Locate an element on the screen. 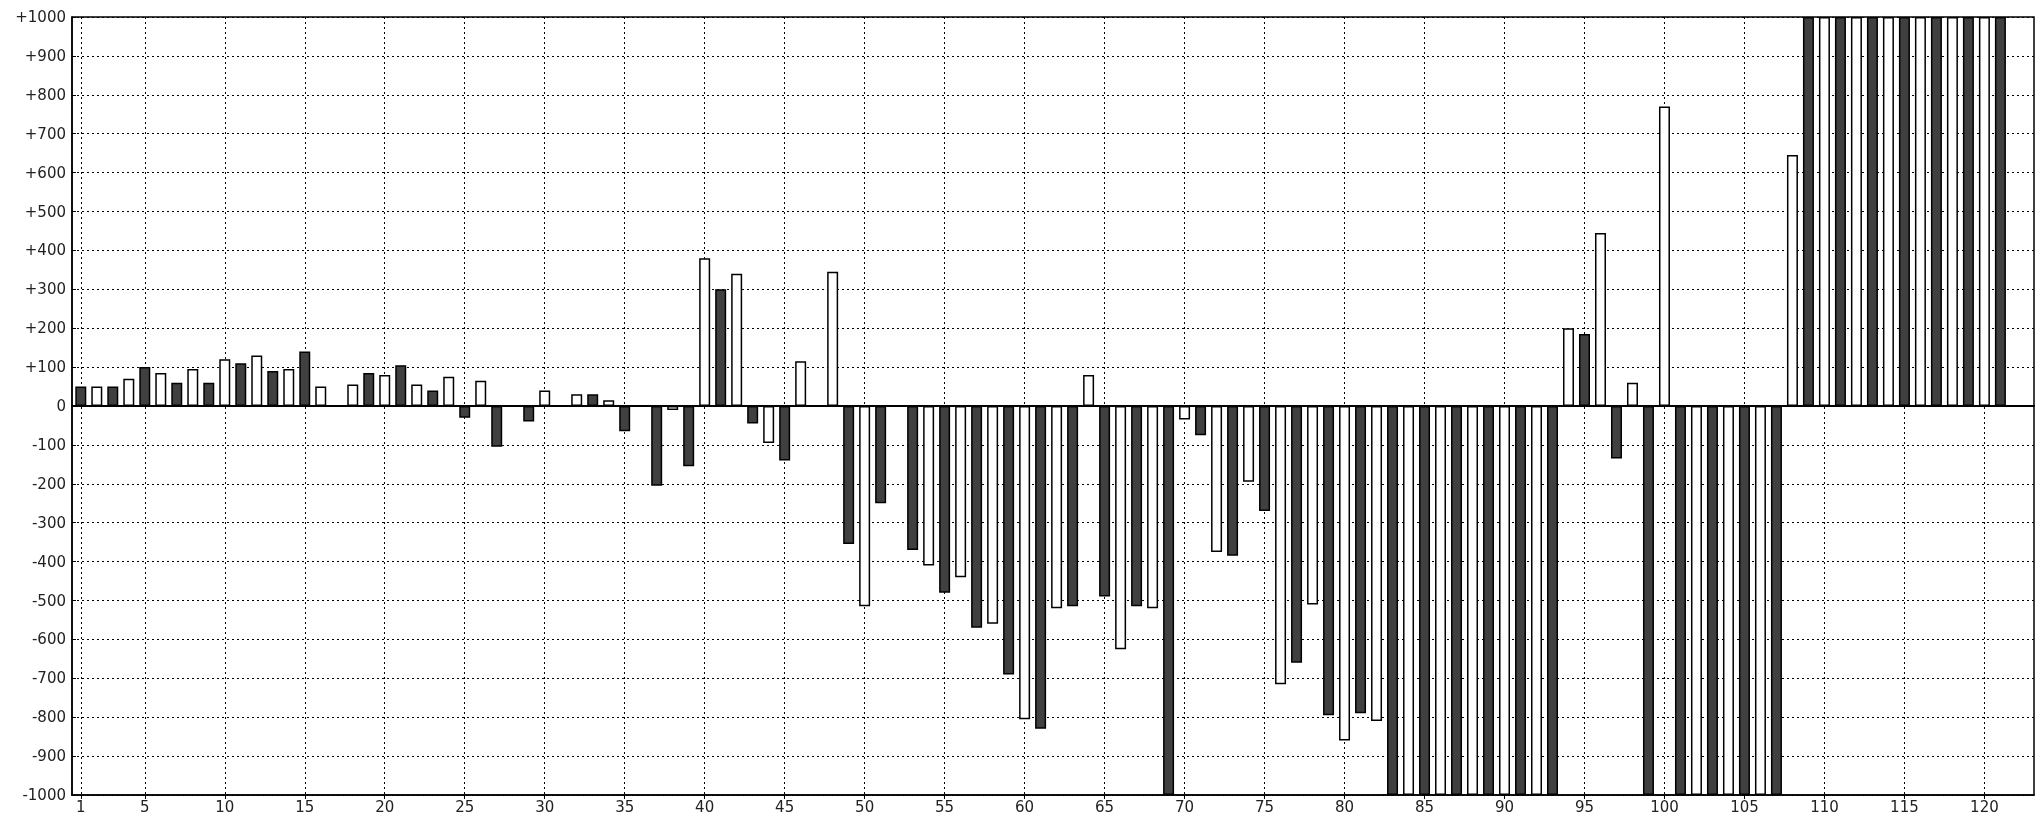 The height and width of the screenshot is (818, 2038). y-tick-label: +700 is located at coordinates (45, 133).